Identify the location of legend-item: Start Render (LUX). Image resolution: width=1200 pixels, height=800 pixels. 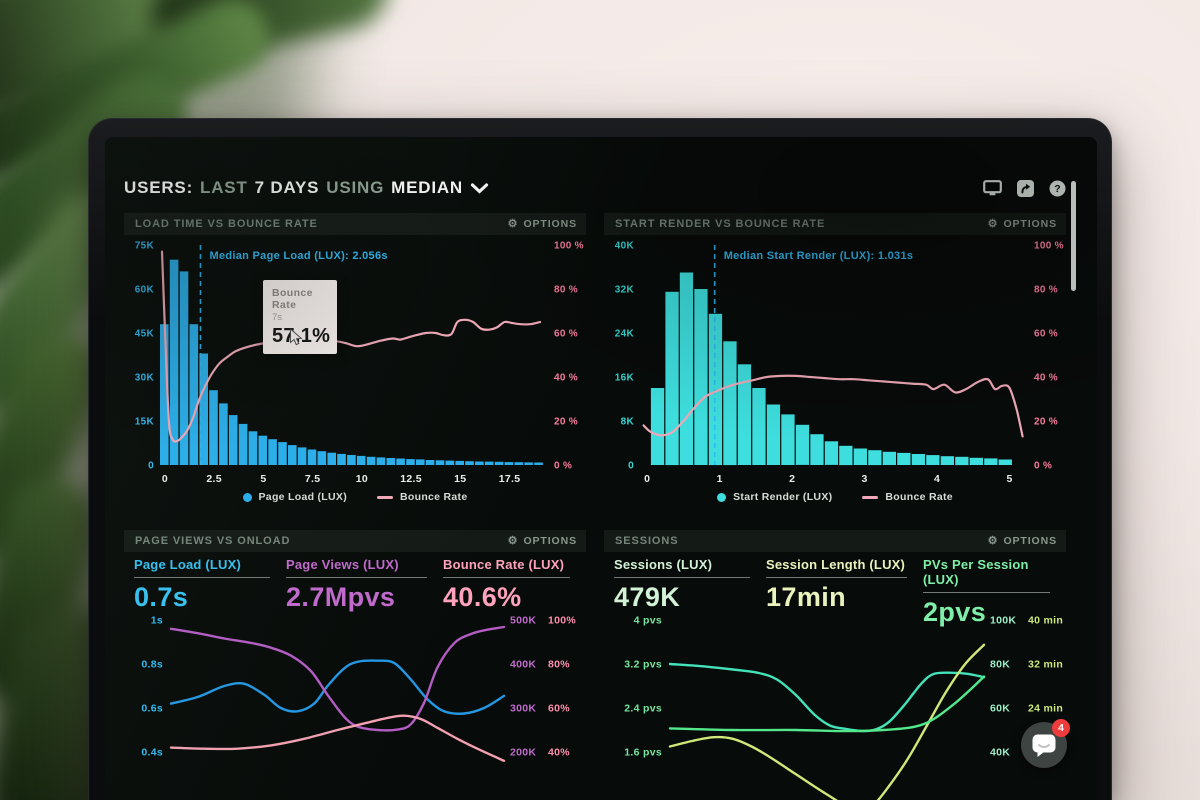
(774, 497).